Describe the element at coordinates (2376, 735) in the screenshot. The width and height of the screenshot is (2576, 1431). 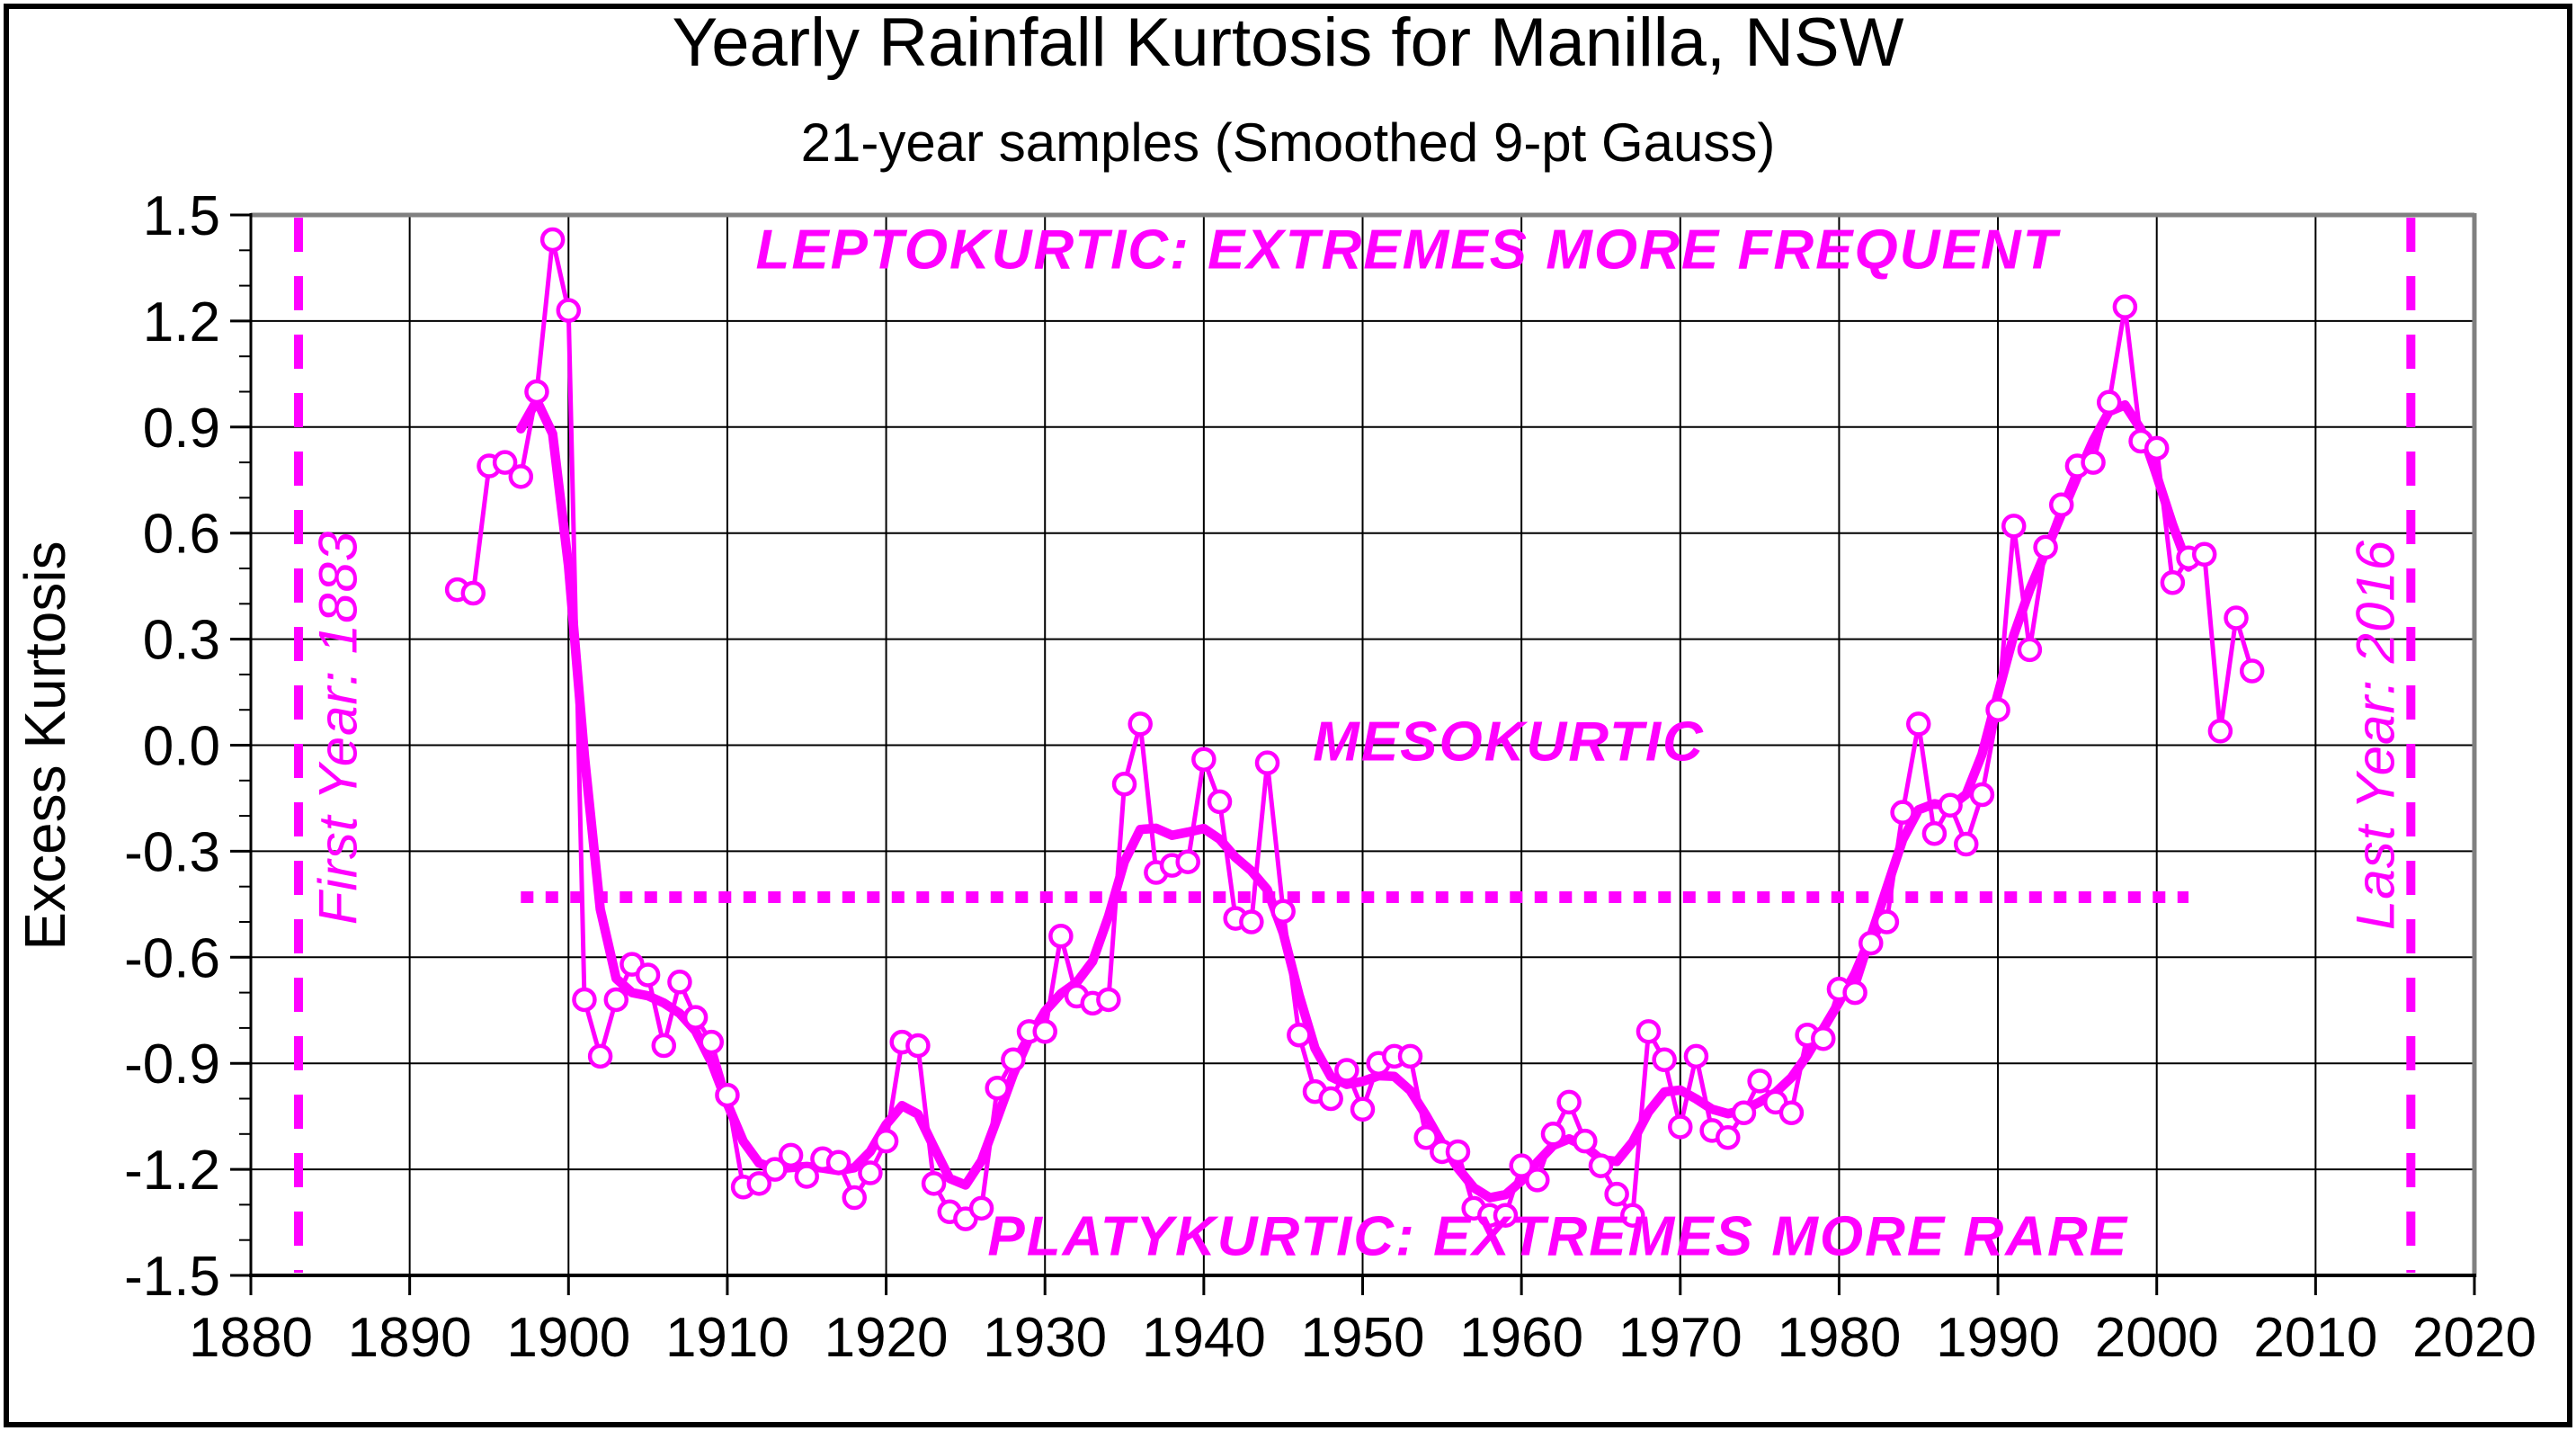
I see `last-year-label: Last Year: 2016` at that location.